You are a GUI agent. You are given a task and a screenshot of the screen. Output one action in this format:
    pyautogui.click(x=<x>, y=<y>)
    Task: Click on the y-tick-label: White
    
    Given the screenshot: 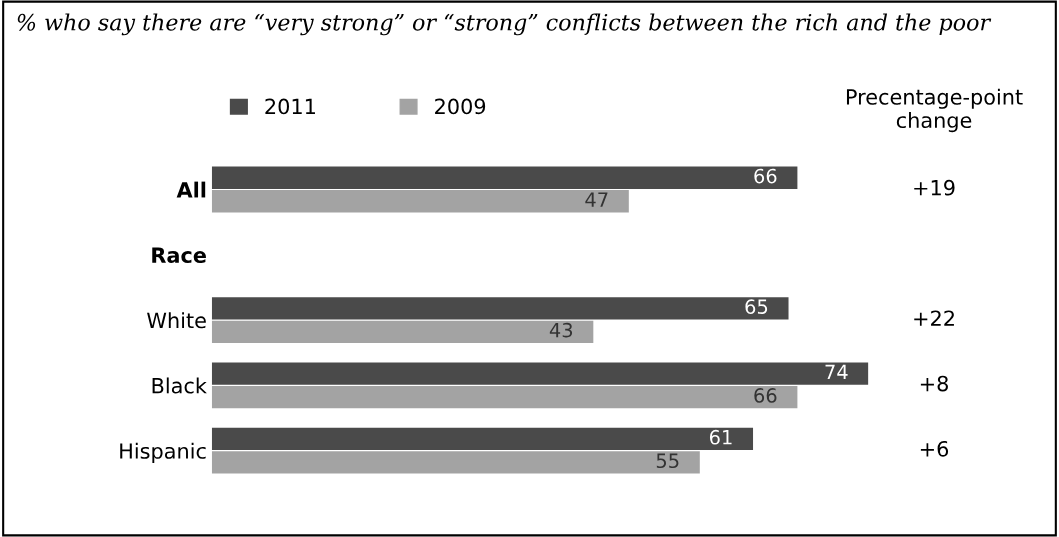 What is the action you would take?
    pyautogui.click(x=176, y=320)
    